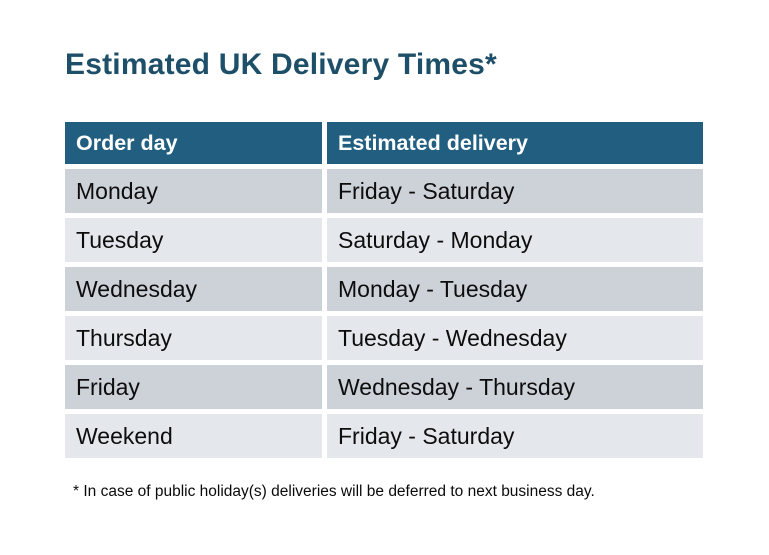  I want to click on order-day-cell: Monday, so click(193, 191).